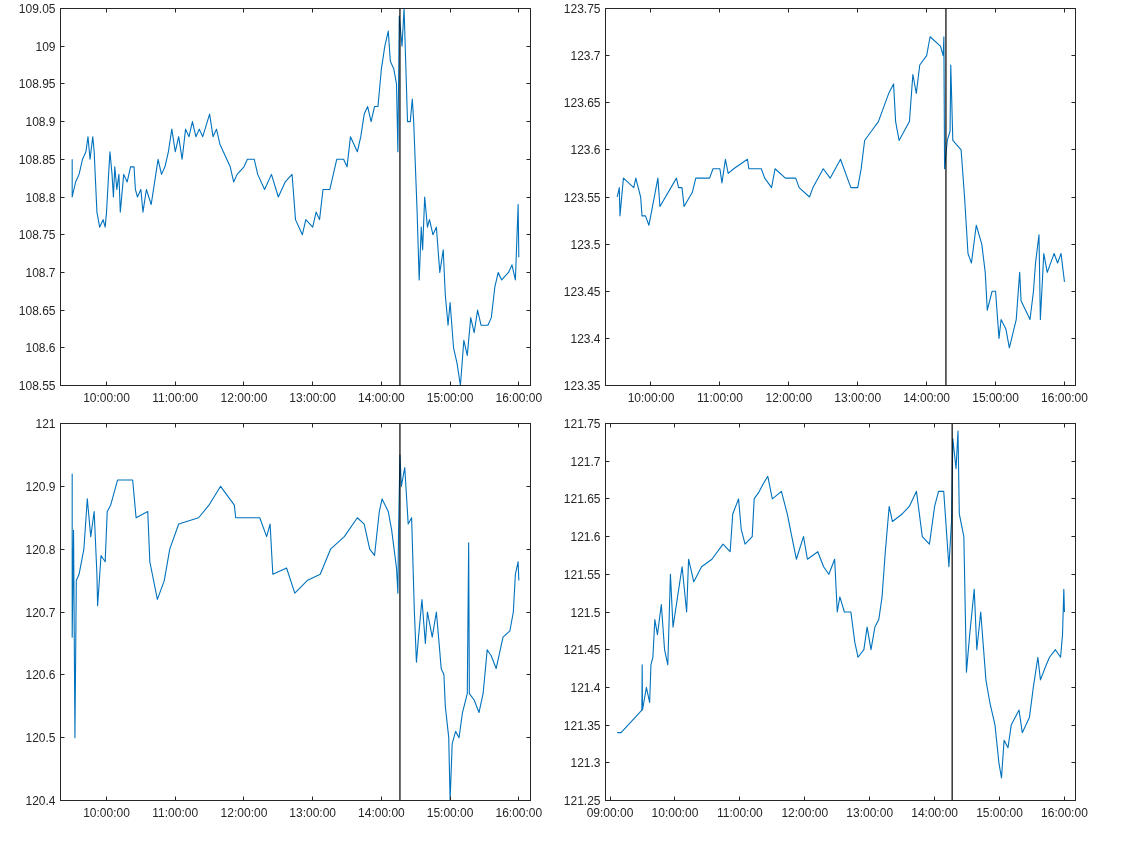  I want to click on y-tick-label: 121.25, so click(582, 801).